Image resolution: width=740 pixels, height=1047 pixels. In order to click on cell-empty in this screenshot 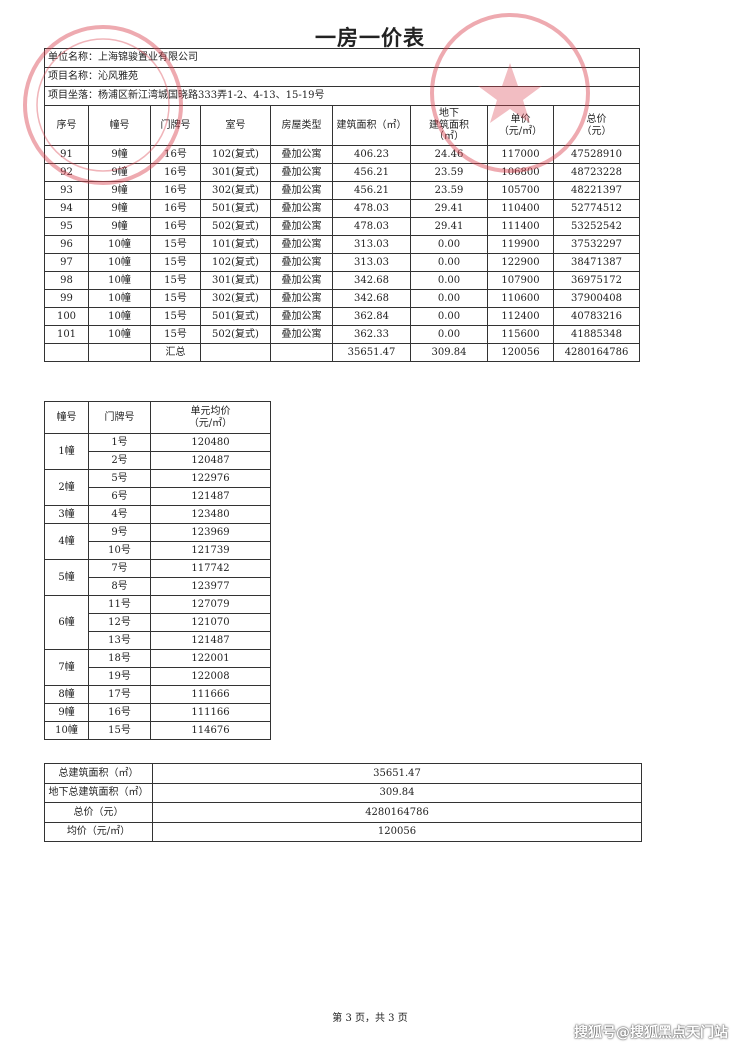, I will do `click(301, 352)`.